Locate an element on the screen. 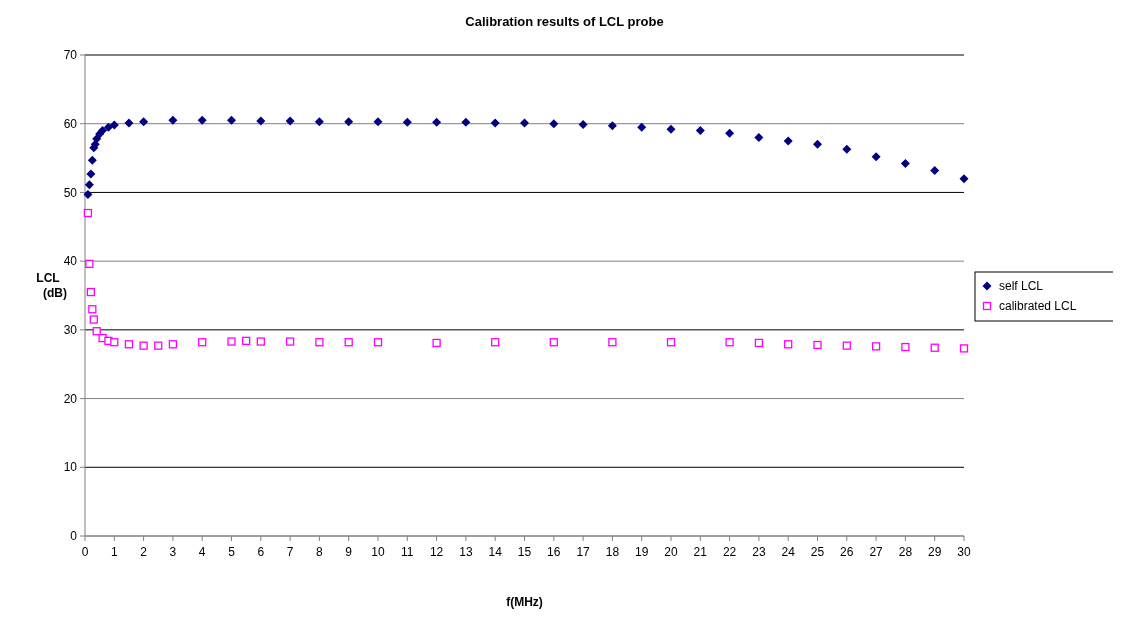 This screenshot has height=617, width=1121. x-tick-label: 4 is located at coordinates (202, 552).